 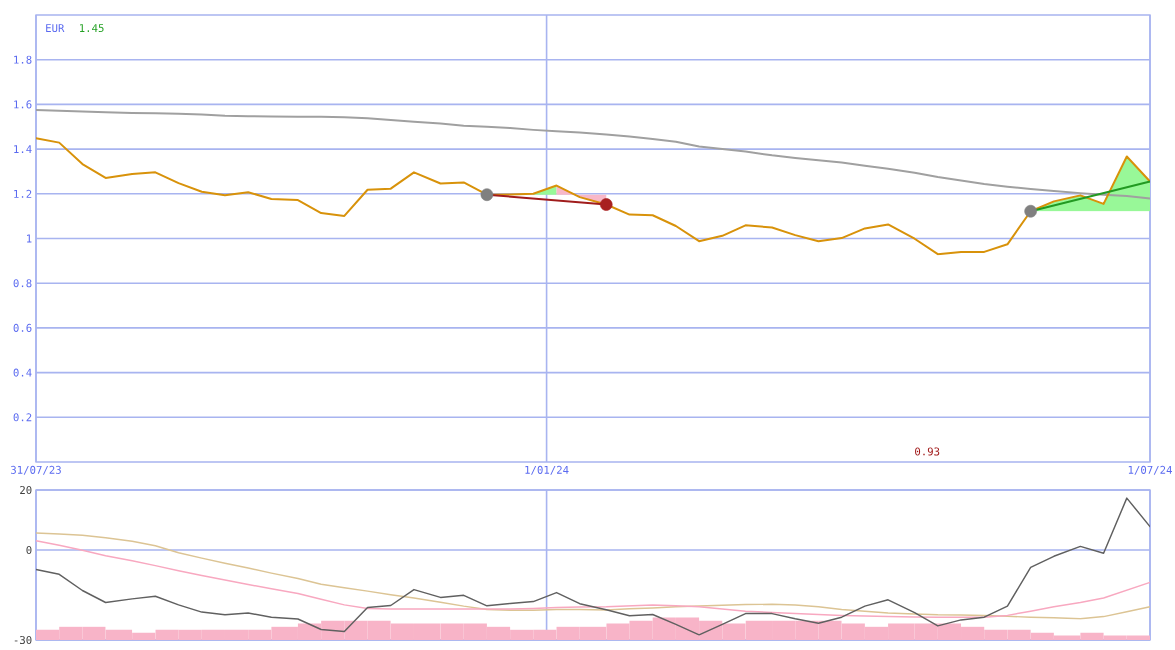 What do you see at coordinates (1150, 470) in the screenshot?
I see `x-tick-label: 1/07/24` at bounding box center [1150, 470].